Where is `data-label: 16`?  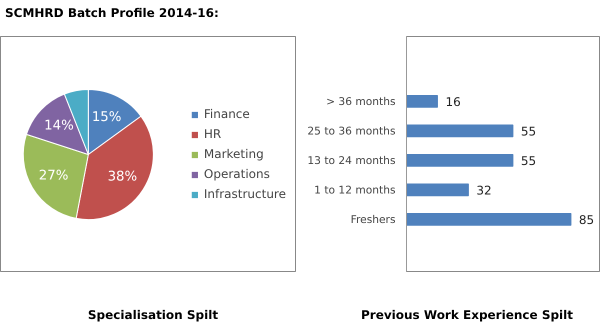 data-label: 16 is located at coordinates (453, 101).